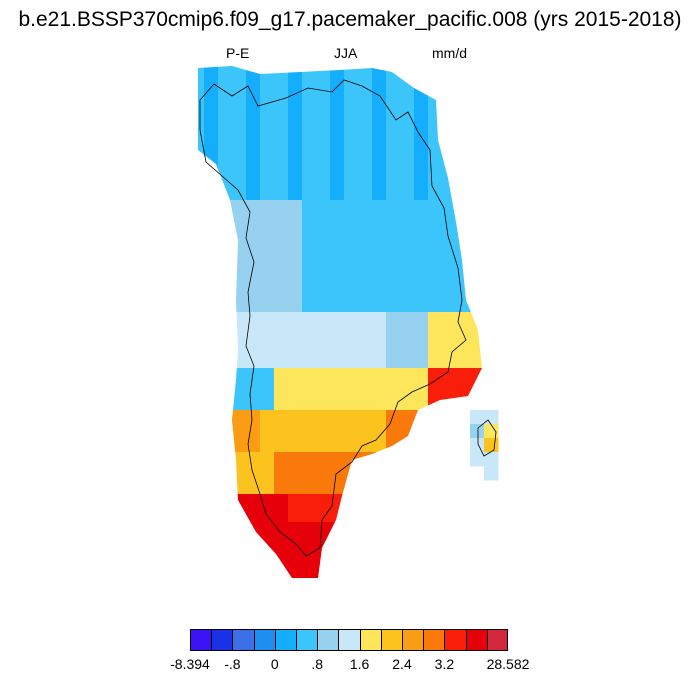 This screenshot has height=700, width=700. Describe the element at coordinates (477, 431) in the screenshot. I see `island-cell` at that location.